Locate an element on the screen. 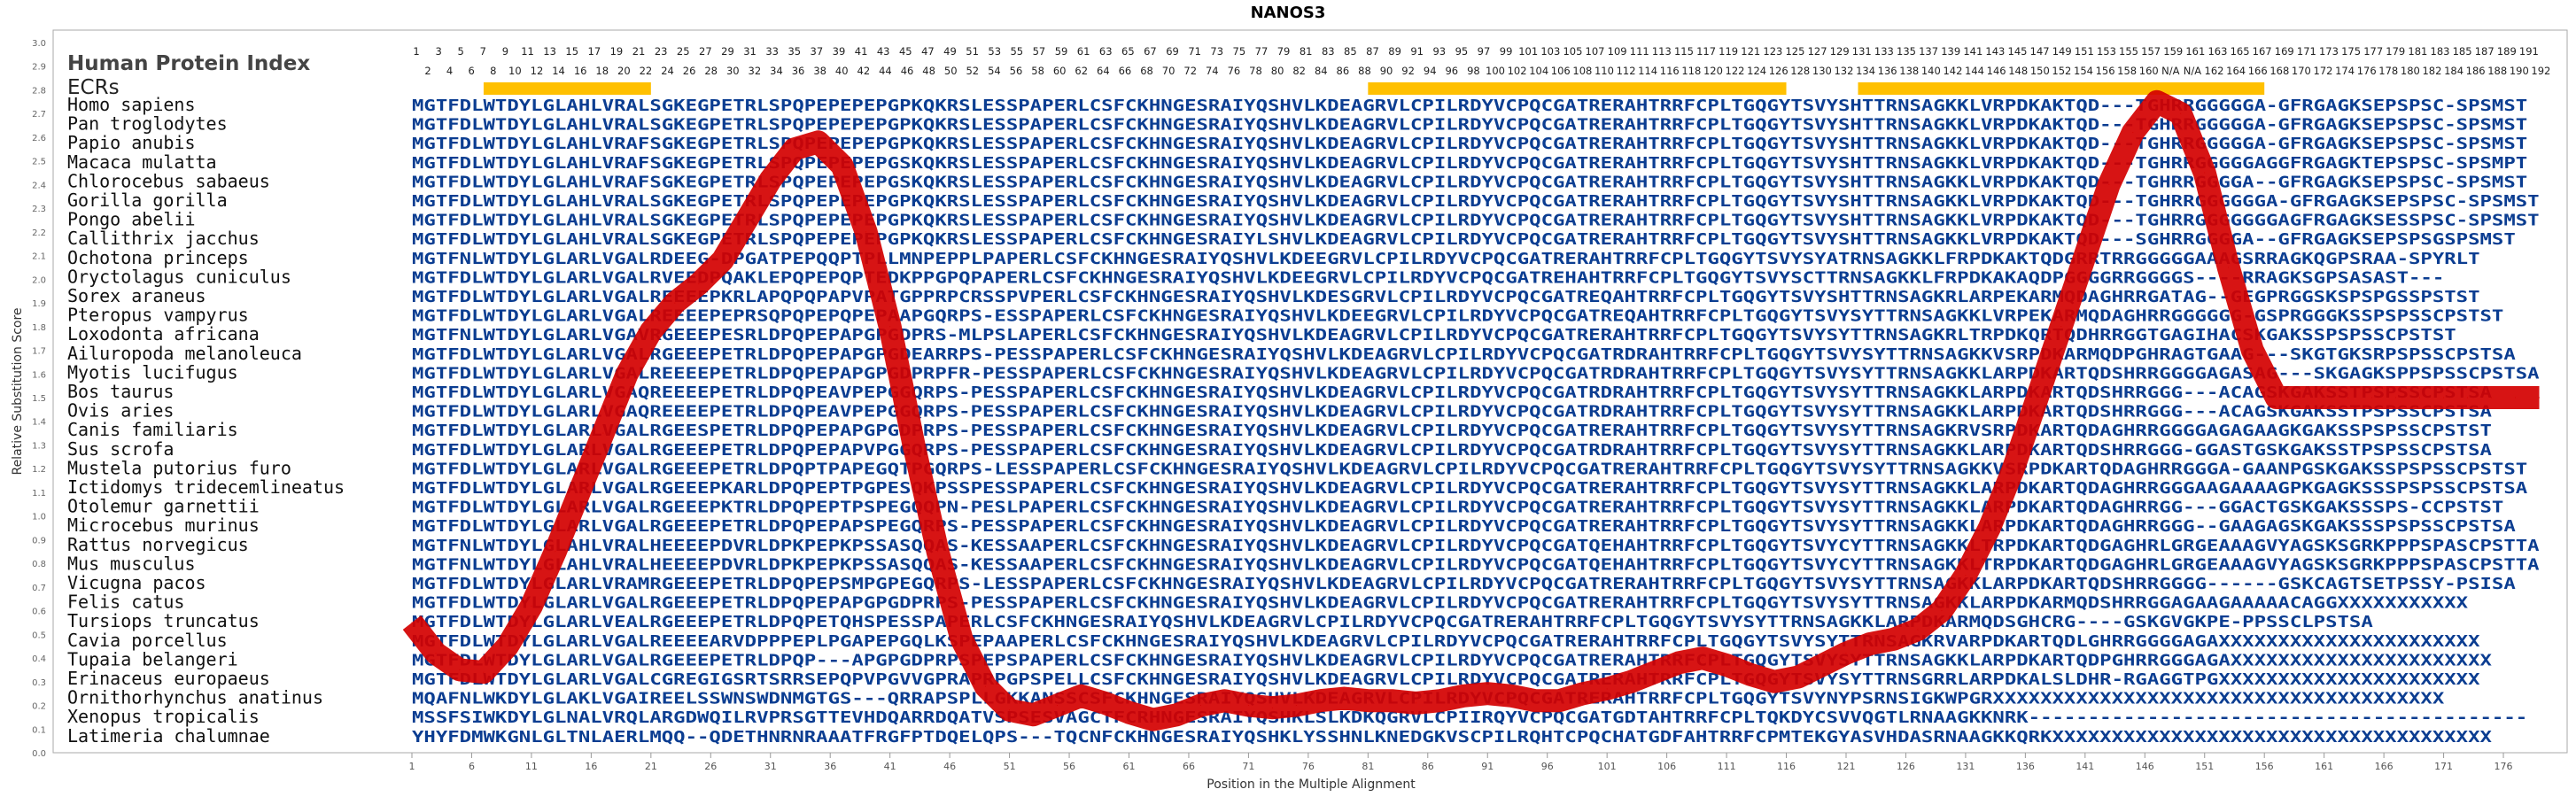 This screenshot has height=797, width=2576. index-label-even: 32 is located at coordinates (755, 71).